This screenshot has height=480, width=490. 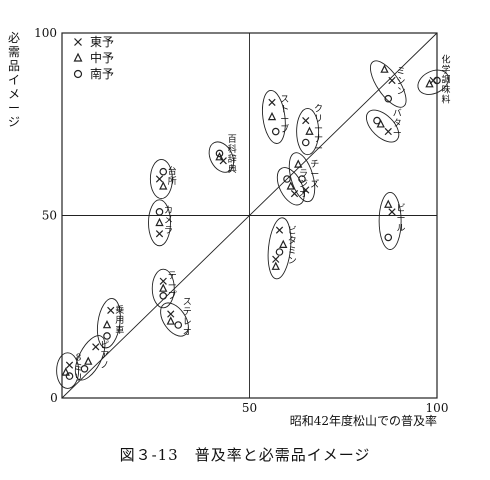 What do you see at coordinates (445, 79) in the screenshot?
I see `group-label: 化学調味料` at bounding box center [445, 79].